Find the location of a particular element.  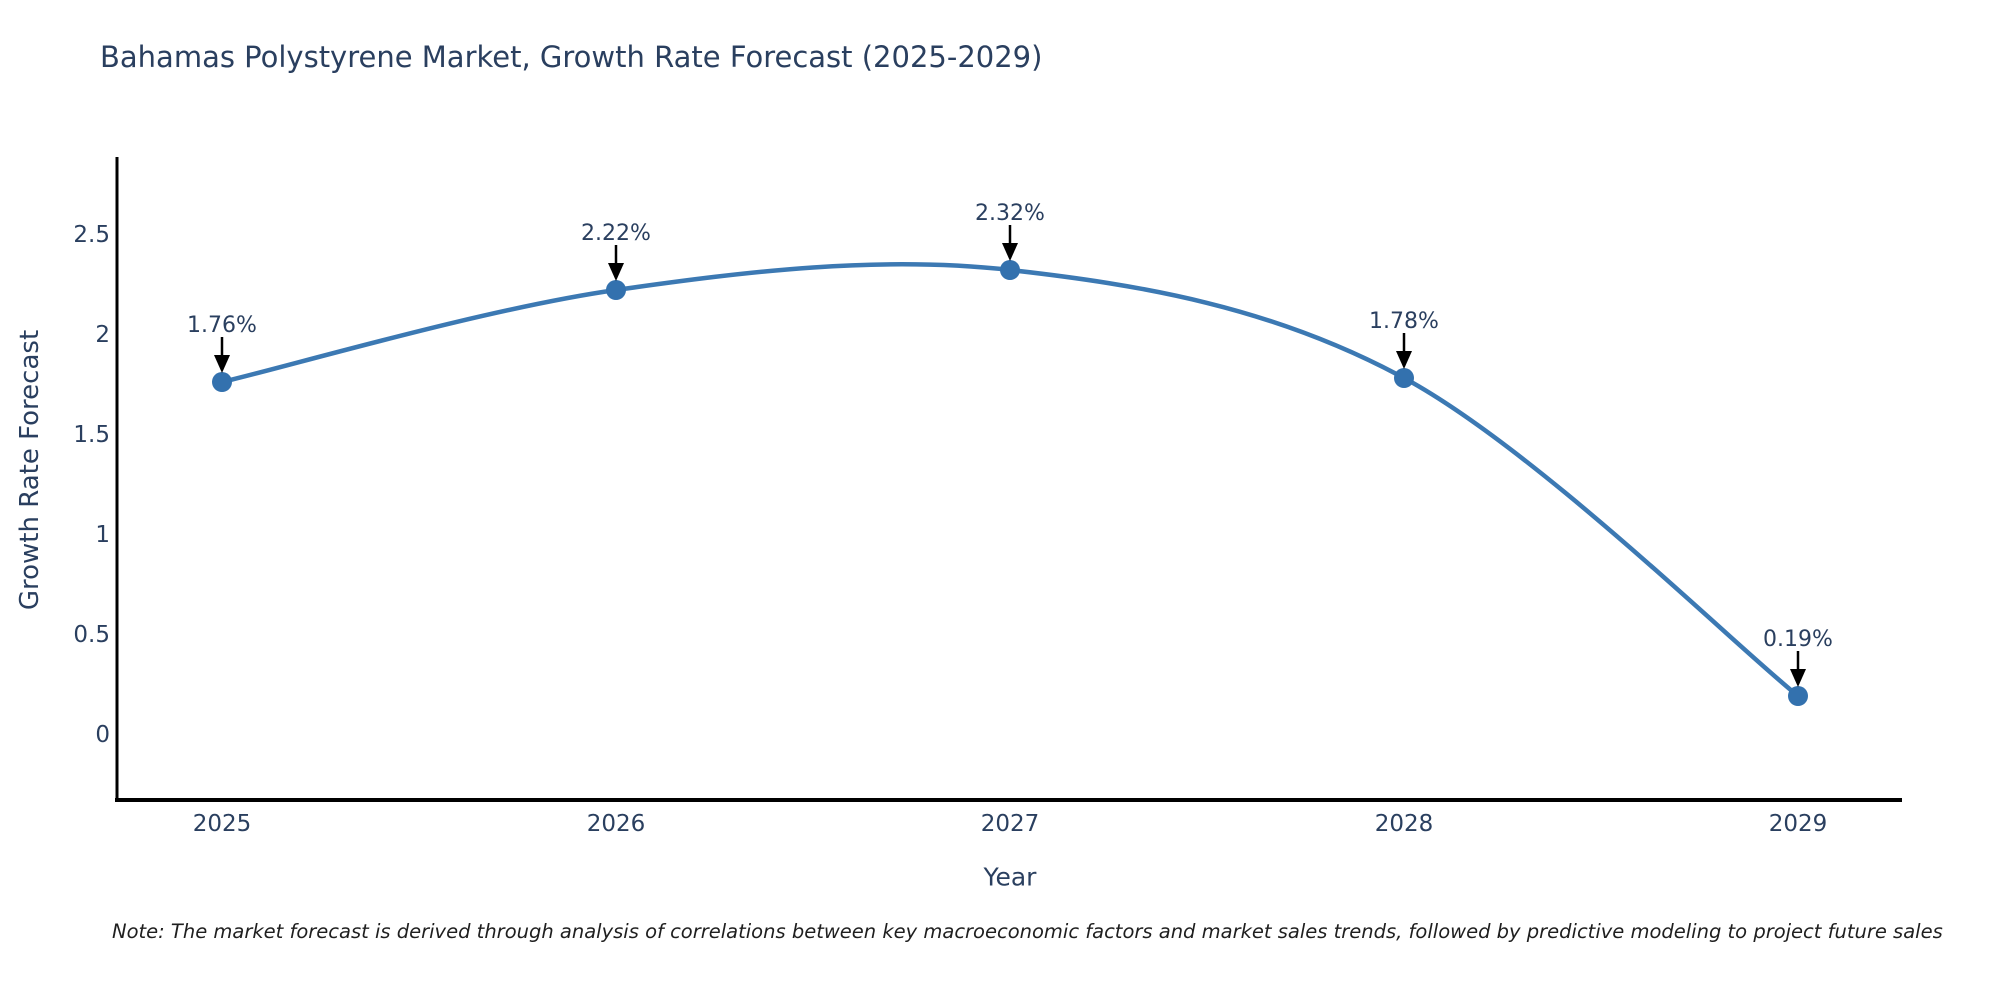

point-value-label: 1.78% is located at coordinates (1404, 321).